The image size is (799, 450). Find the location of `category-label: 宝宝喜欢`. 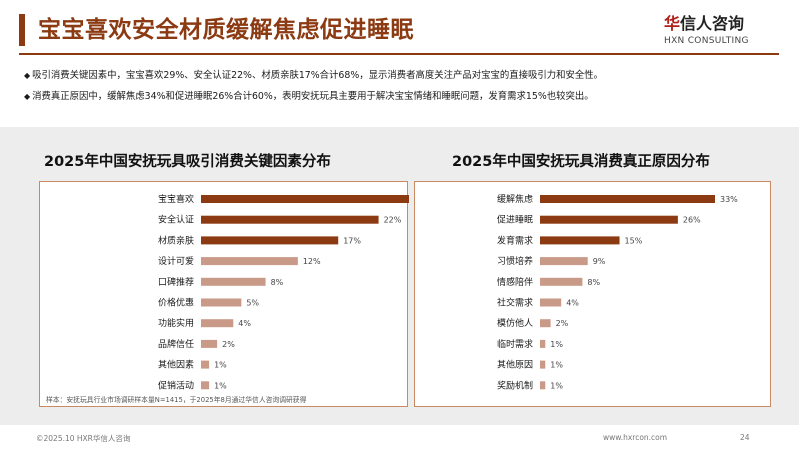

category-label: 宝宝喜欢 is located at coordinates (176, 199).